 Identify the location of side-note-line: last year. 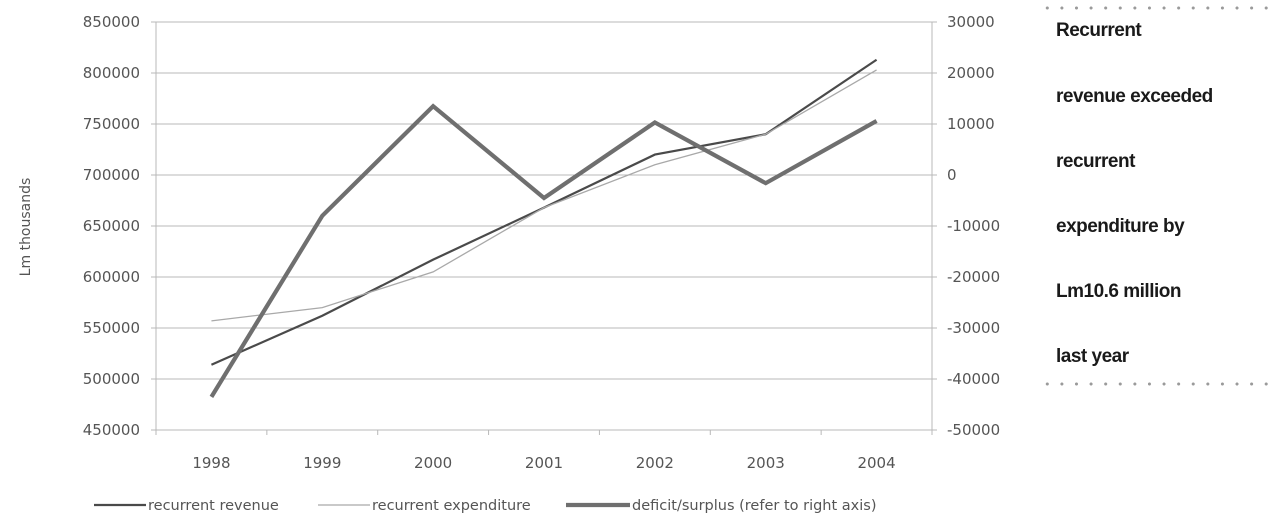
(1092, 356).